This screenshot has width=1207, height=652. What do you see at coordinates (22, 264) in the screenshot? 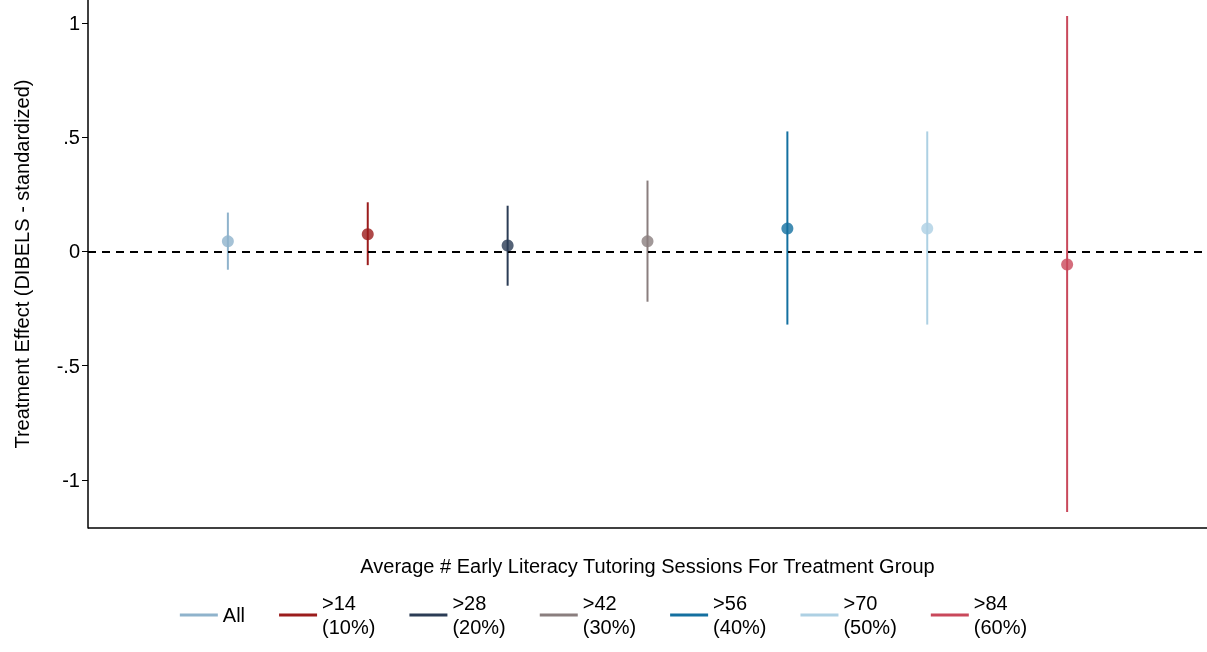
I see `y-axis-title: Treatment Effect (DIBELS - standardized)` at bounding box center [22, 264].